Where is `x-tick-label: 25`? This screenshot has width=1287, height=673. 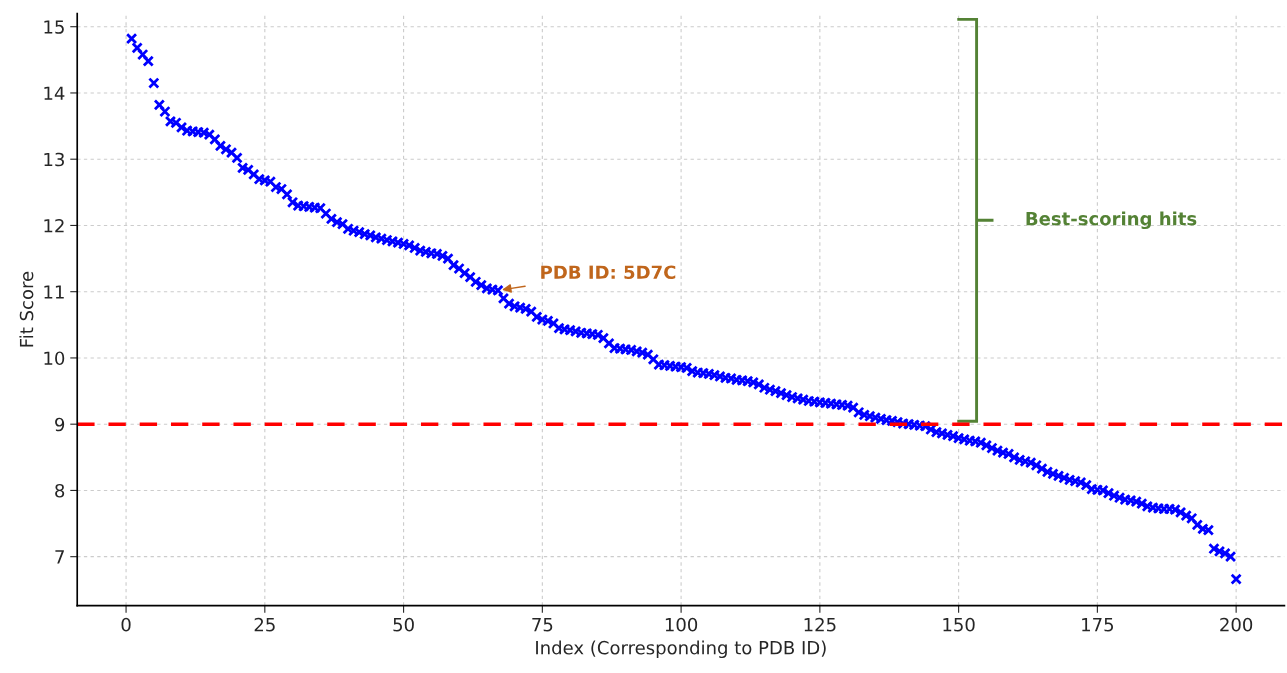 x-tick-label: 25 is located at coordinates (264, 624).